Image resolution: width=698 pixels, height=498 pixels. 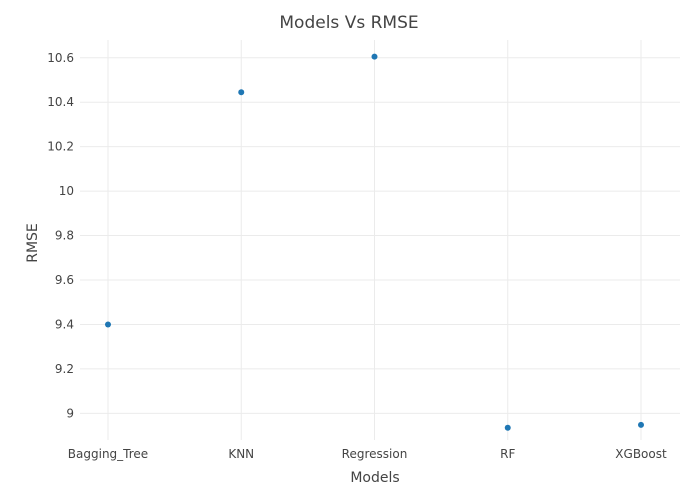 I want to click on y-axis-title: RMSE, so click(x=33, y=243).